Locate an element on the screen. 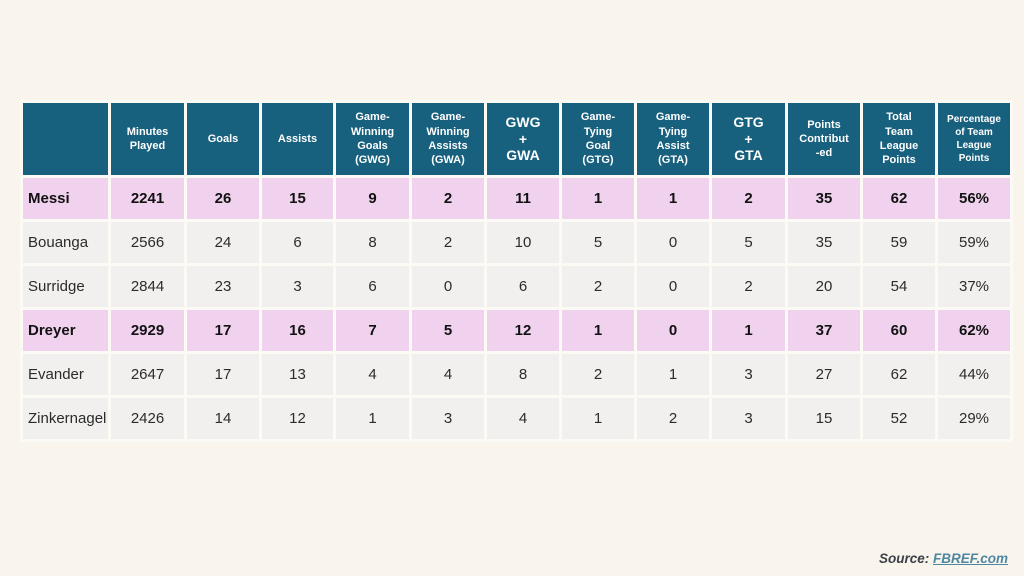 This screenshot has height=576, width=1024. table-row-bouanga: Bouanga 2566 24 6 8 2 10 5 0 5 35 59 59% is located at coordinates (516, 242).